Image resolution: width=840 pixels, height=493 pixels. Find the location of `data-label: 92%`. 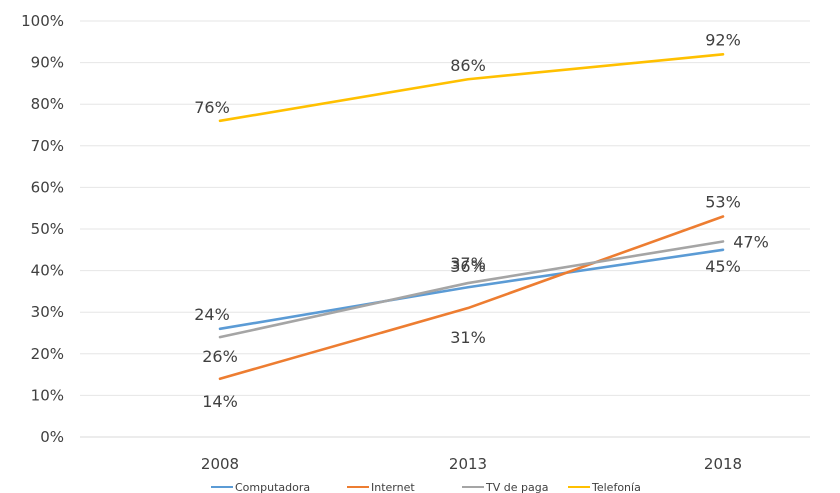

data-label: 92% is located at coordinates (723, 39).